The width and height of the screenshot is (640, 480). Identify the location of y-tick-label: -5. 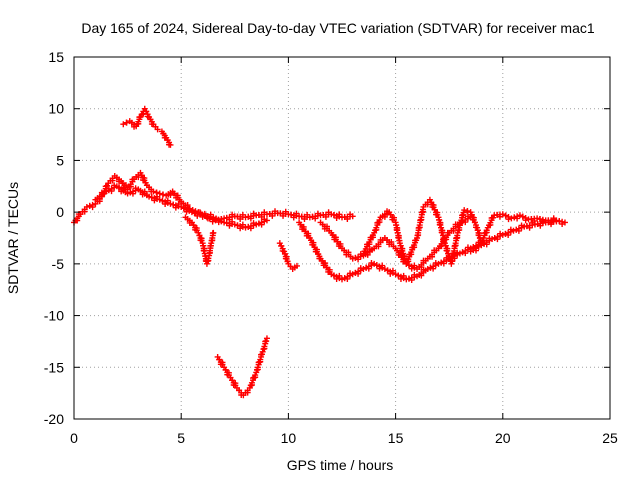
(58, 264).